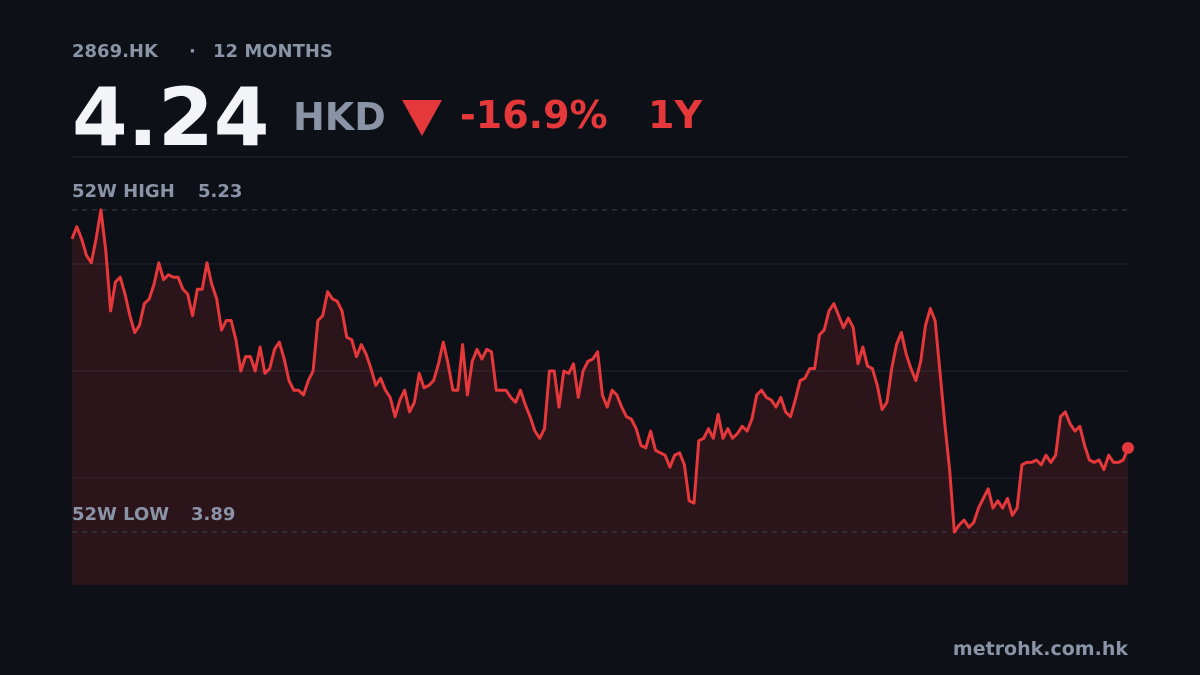 This screenshot has height=675, width=1200. Describe the element at coordinates (675, 115) in the screenshot. I see `range: 1Y` at that location.